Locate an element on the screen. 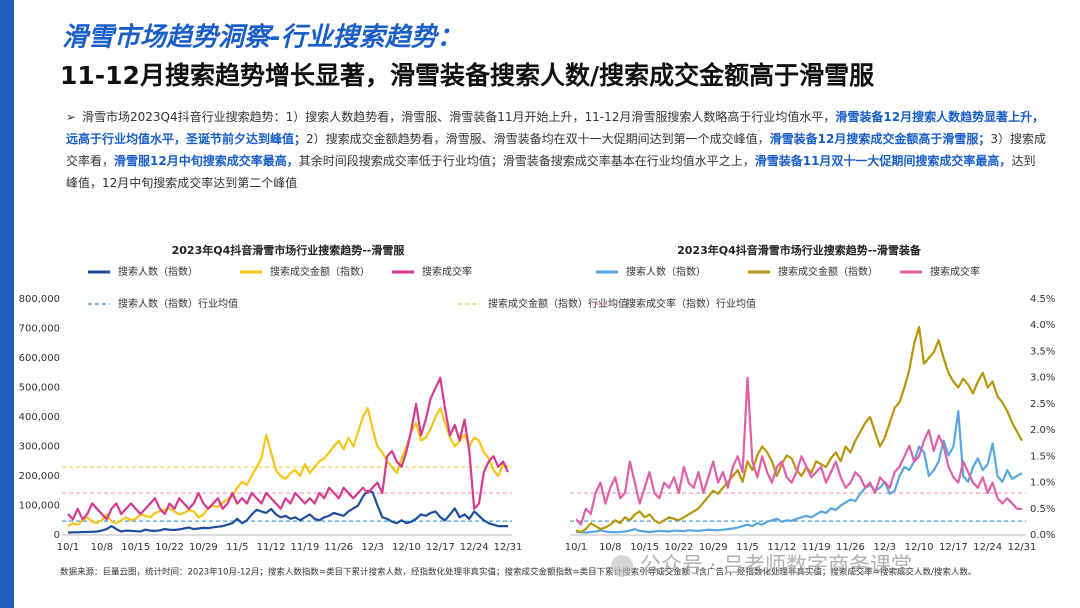  body-text: 其余时间段搜索成交率低于行业均值；滑雪装备搜索成交率基本在行业均值水平之上， is located at coordinates (526, 161).